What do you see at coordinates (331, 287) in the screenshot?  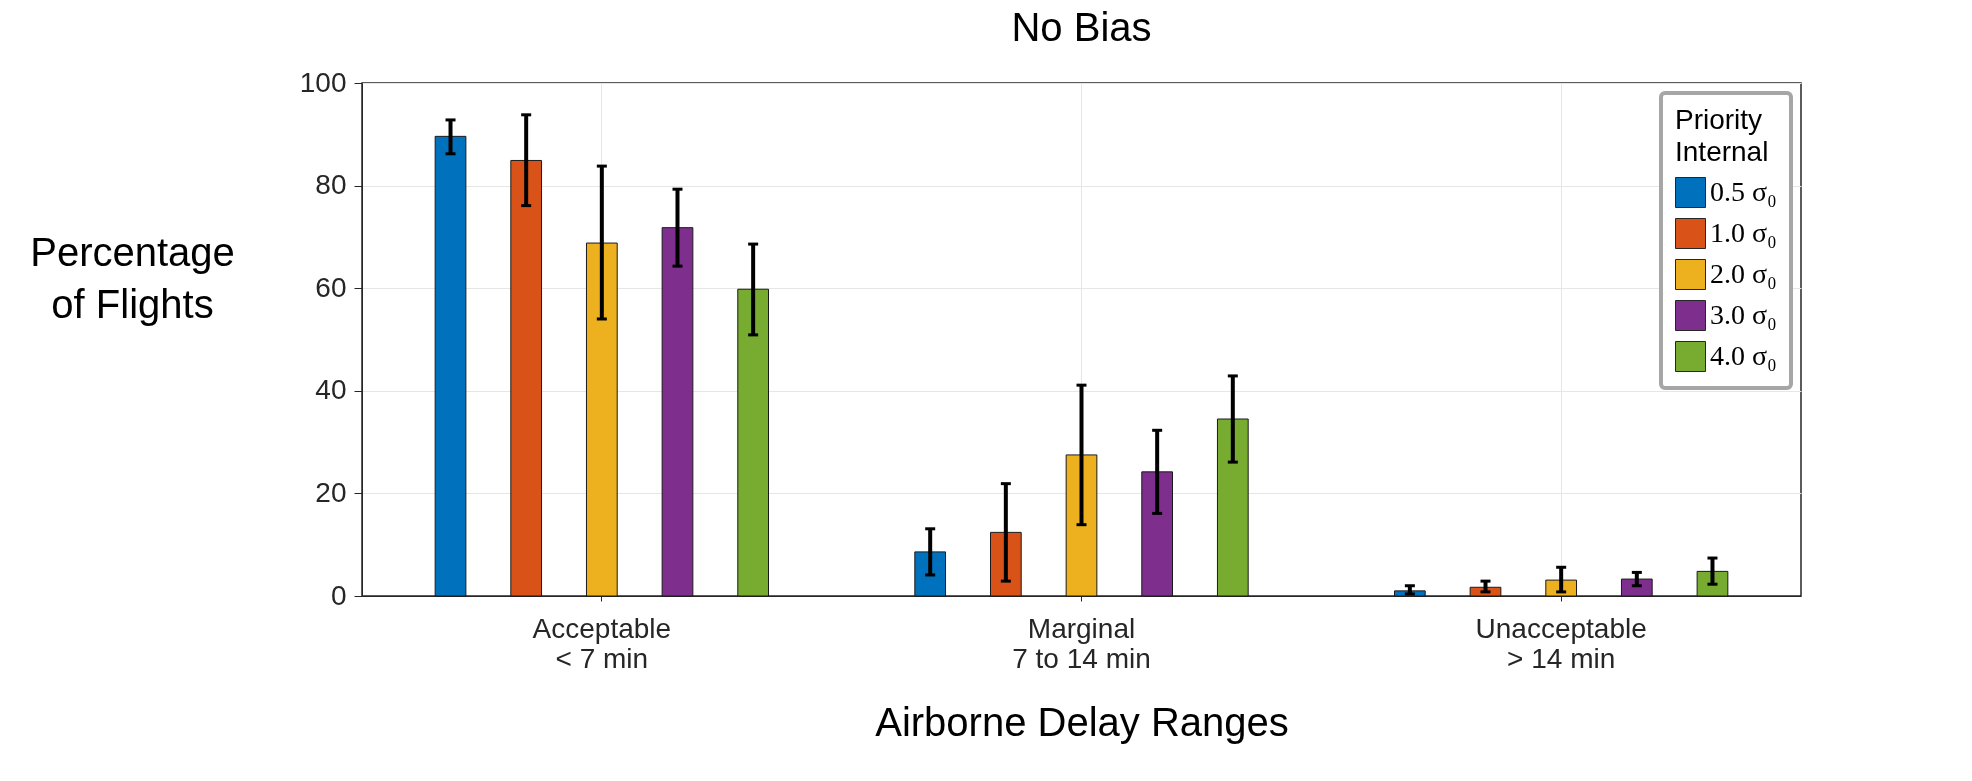 I see `y-tick-label: 60` at bounding box center [331, 287].